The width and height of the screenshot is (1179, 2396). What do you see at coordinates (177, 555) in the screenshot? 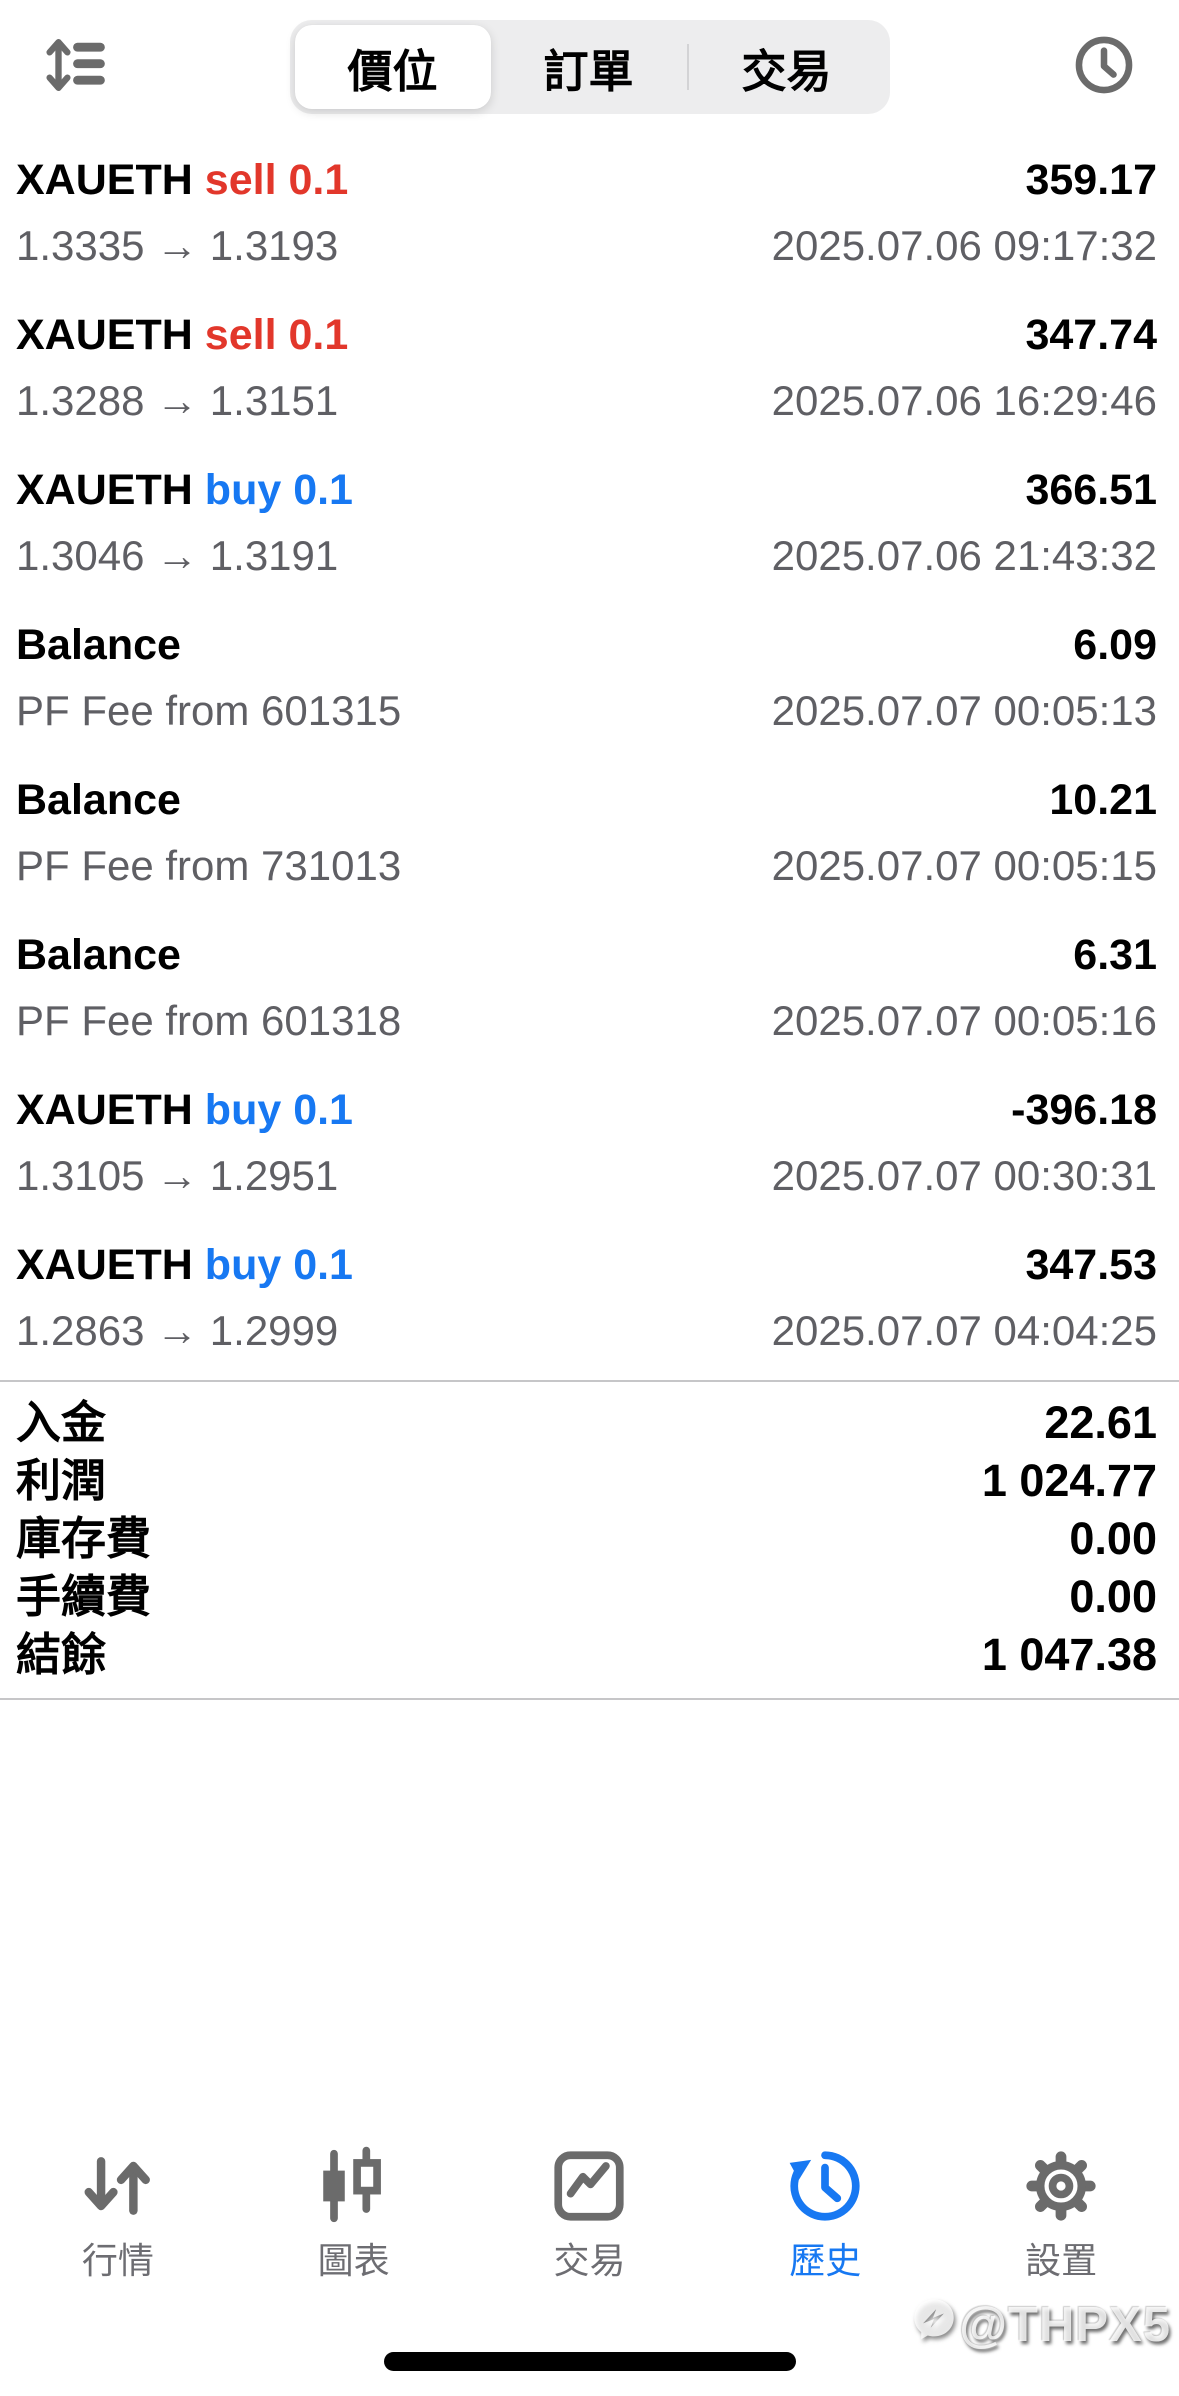
I see `price-range: 1.3046 → 1.3191` at bounding box center [177, 555].